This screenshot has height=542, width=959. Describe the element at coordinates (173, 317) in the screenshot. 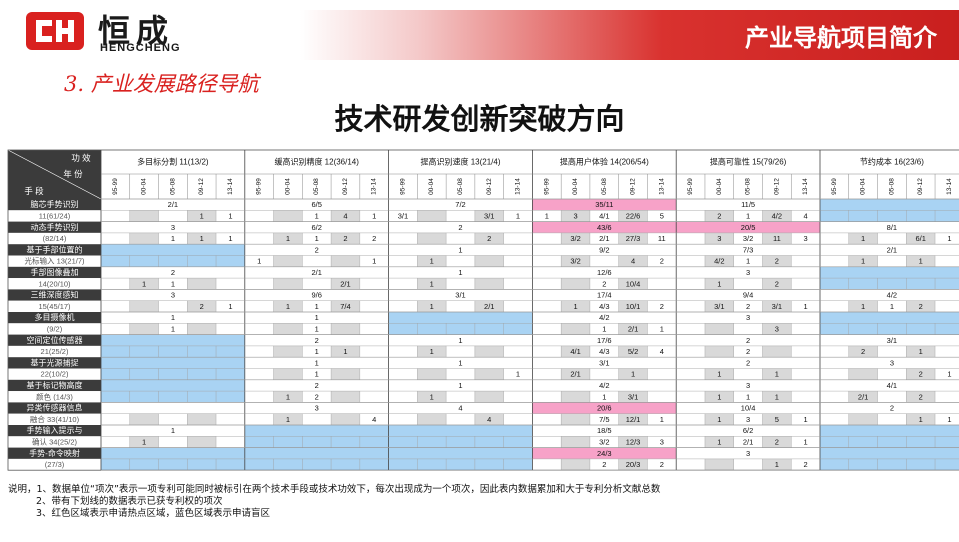

I see `total-value: 1` at that location.